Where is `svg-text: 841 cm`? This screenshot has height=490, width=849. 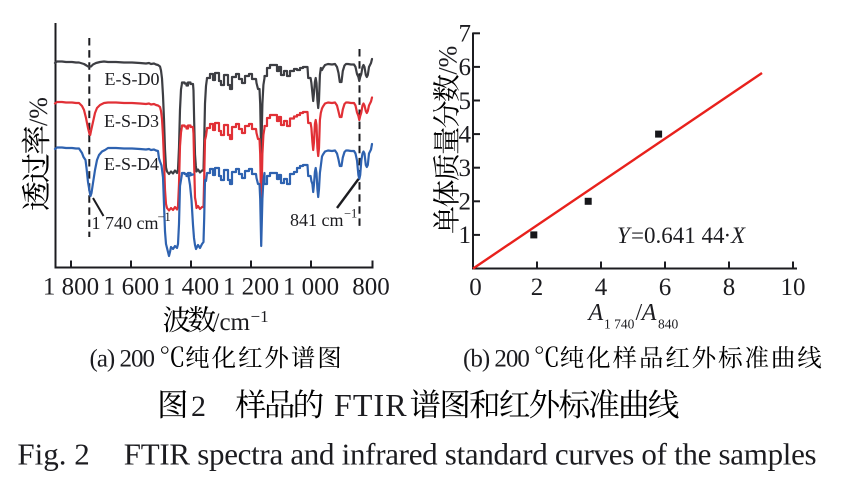
svg-text: 841 cm is located at coordinates (317, 220).